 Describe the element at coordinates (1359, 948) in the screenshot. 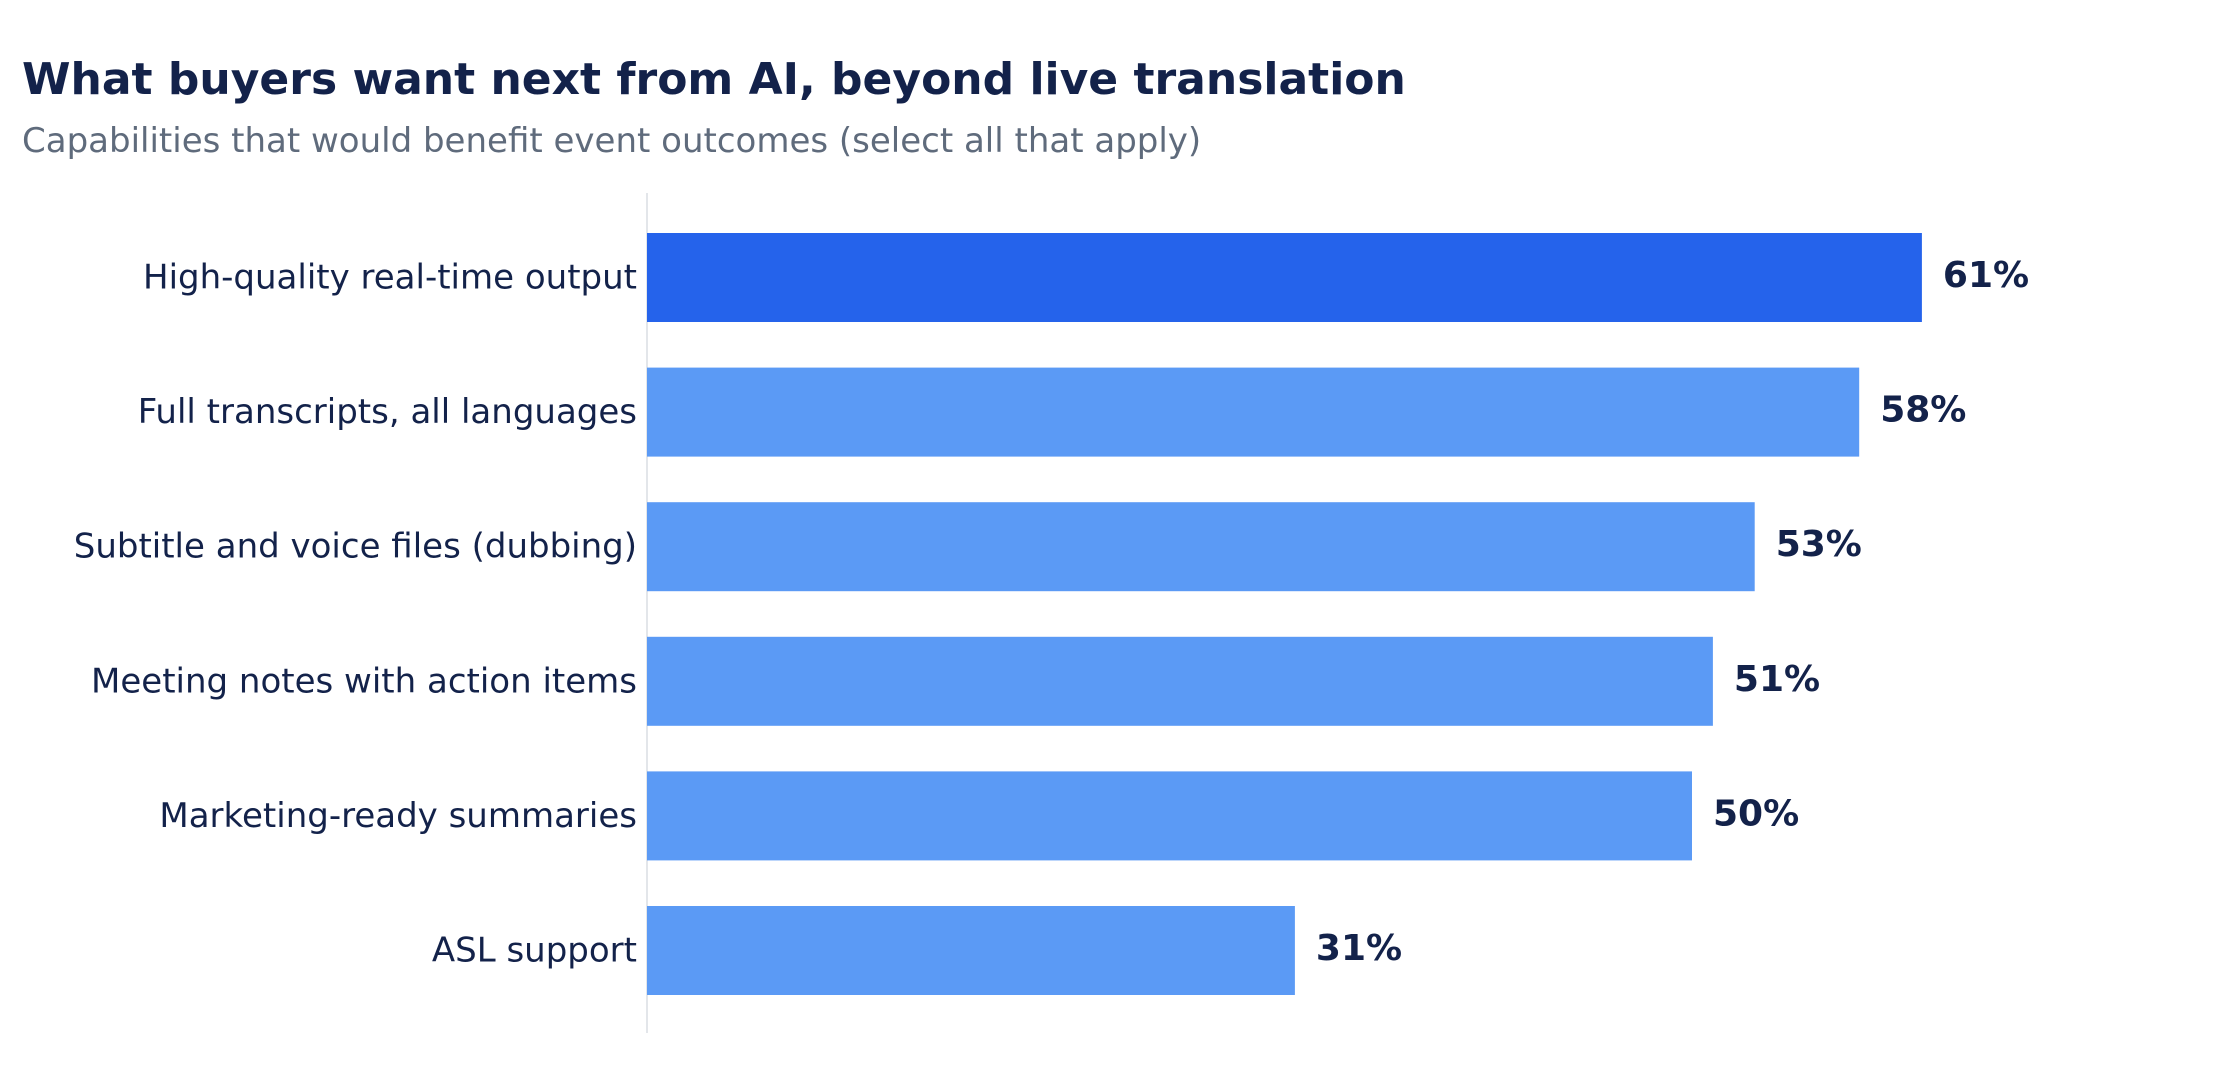

I see `value-label-asl-support: 31%` at that location.